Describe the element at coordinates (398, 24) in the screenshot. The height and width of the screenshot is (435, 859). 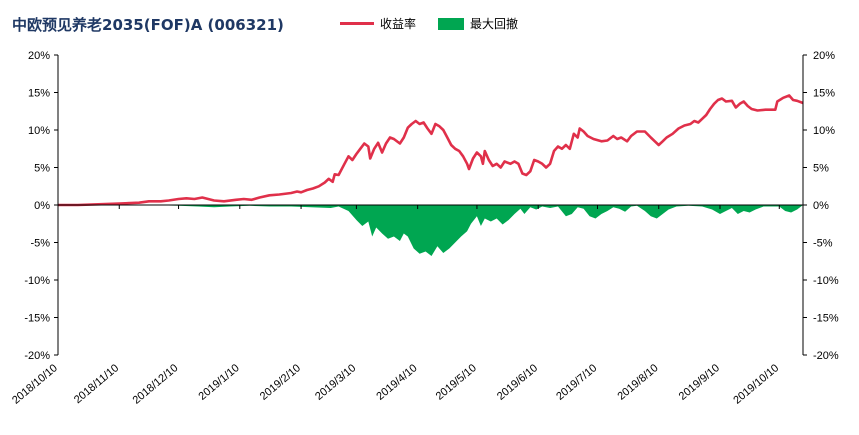
I see `legend-label-return: 收益率` at that location.